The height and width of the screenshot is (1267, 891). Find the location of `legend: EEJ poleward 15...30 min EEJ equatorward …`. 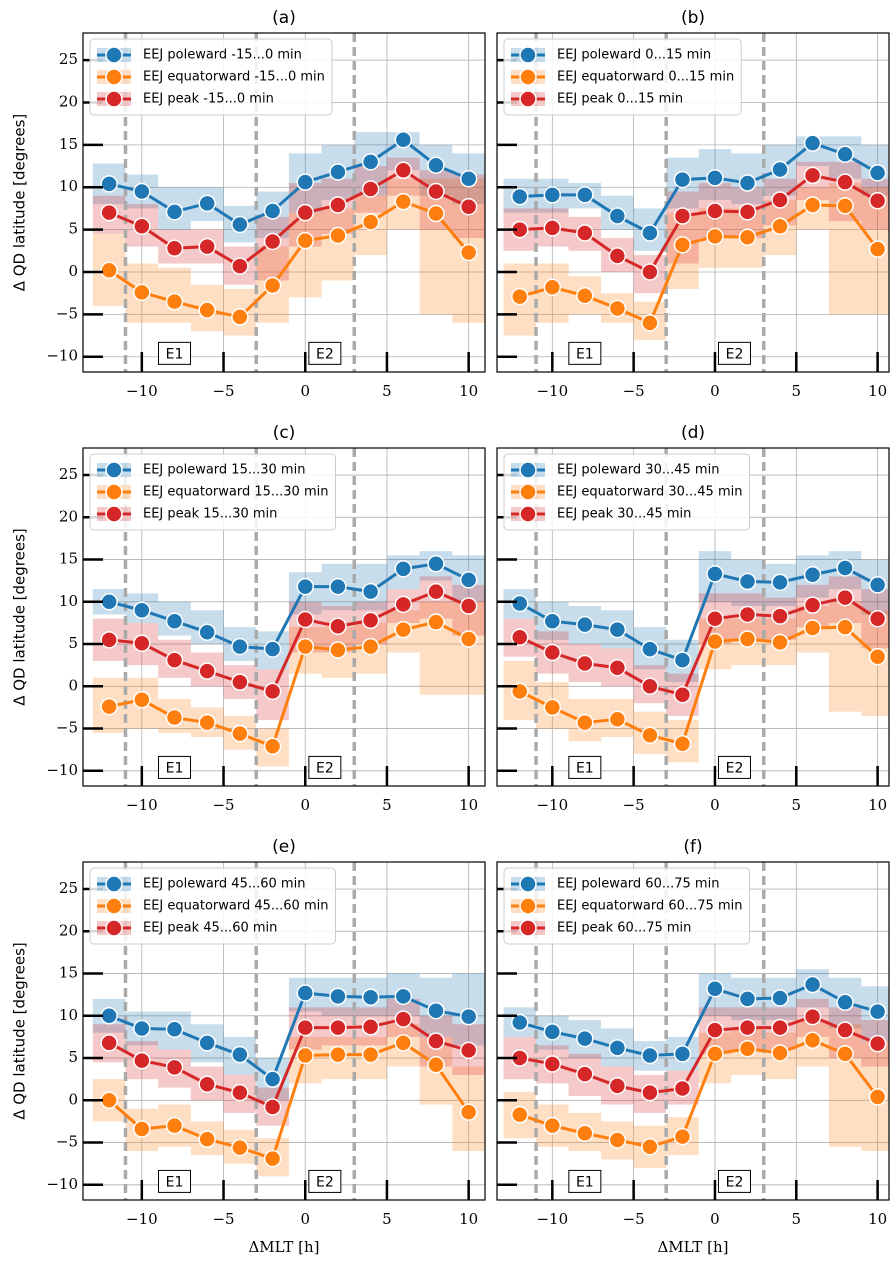

legend: EEJ poleward 15...30 min EEJ equatorward … is located at coordinates (212, 492).